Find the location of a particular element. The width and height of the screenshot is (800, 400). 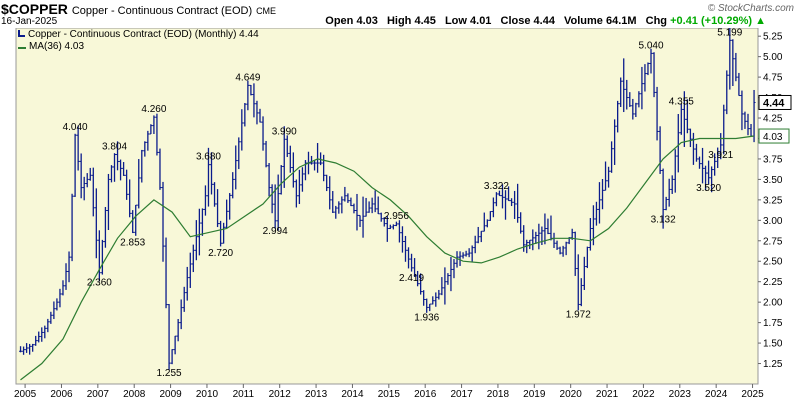

open-label: Open is located at coordinates (339, 21).